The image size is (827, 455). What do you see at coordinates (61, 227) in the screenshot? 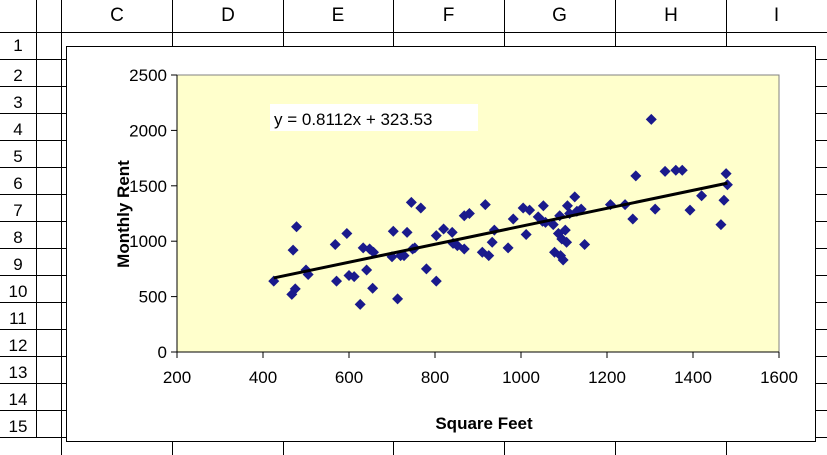
I see `col-divider` at bounding box center [61, 227].